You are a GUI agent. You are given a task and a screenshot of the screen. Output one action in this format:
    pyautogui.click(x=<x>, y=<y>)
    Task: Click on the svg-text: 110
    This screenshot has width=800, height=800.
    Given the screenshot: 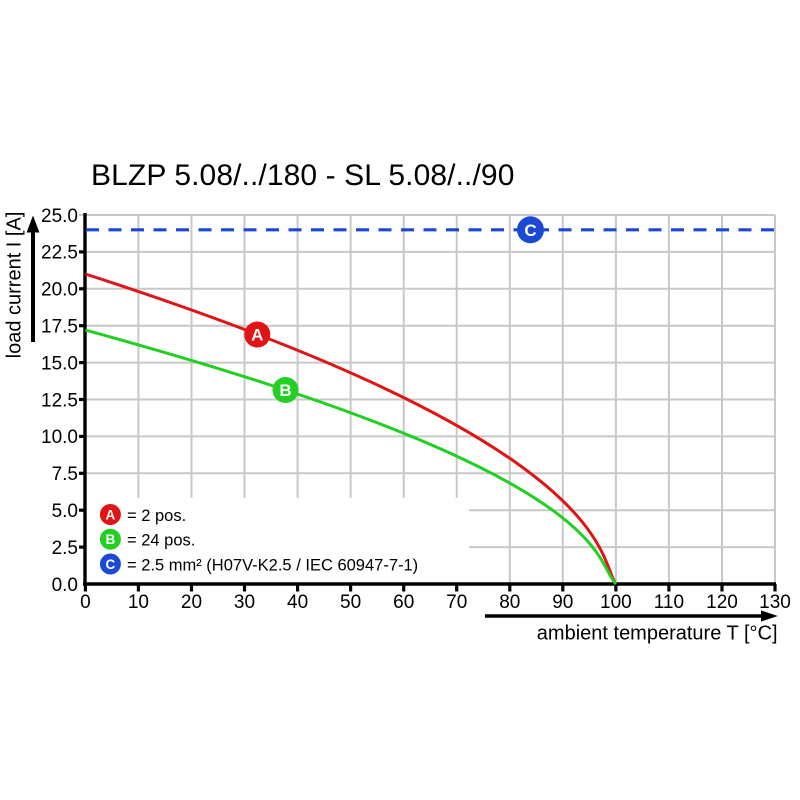 What is the action you would take?
    pyautogui.click(x=669, y=602)
    